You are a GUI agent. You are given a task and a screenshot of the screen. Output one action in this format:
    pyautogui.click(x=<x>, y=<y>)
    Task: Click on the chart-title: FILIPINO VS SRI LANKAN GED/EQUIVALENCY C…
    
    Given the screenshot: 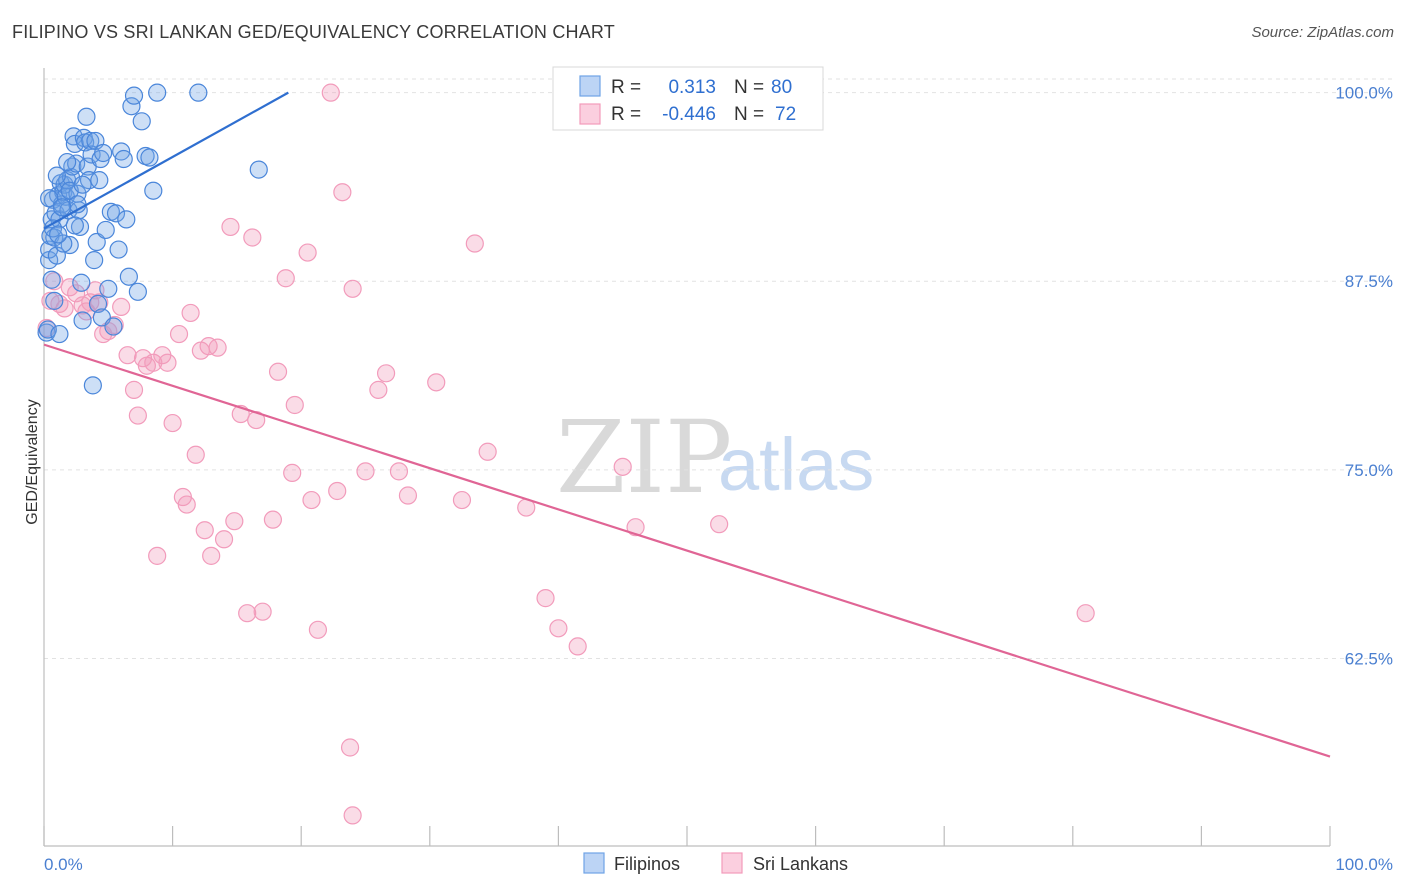 What is the action you would take?
    pyautogui.click(x=314, y=32)
    